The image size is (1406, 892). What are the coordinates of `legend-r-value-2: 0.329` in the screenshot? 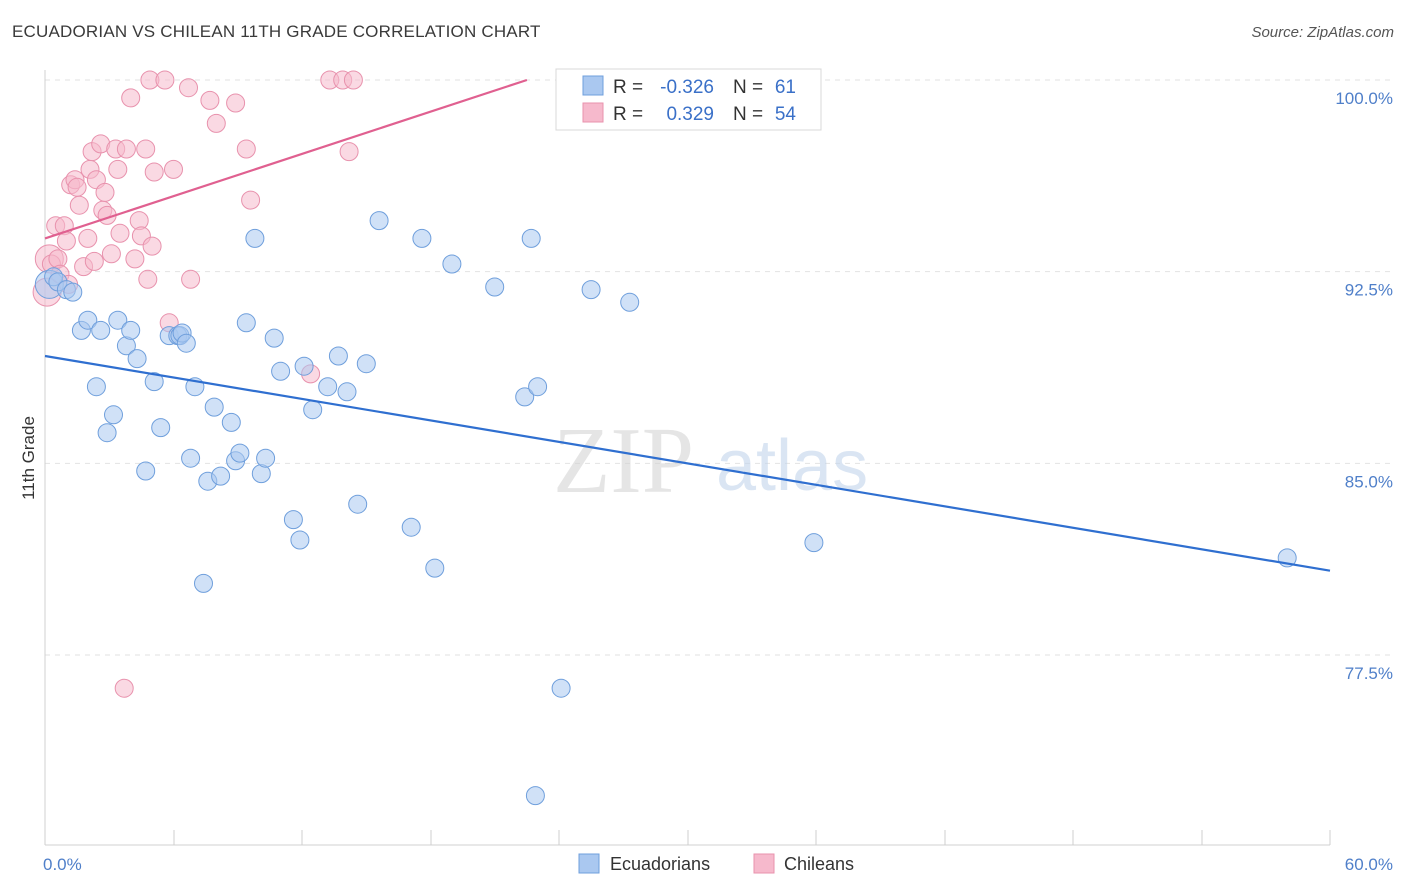 It's located at (690, 114).